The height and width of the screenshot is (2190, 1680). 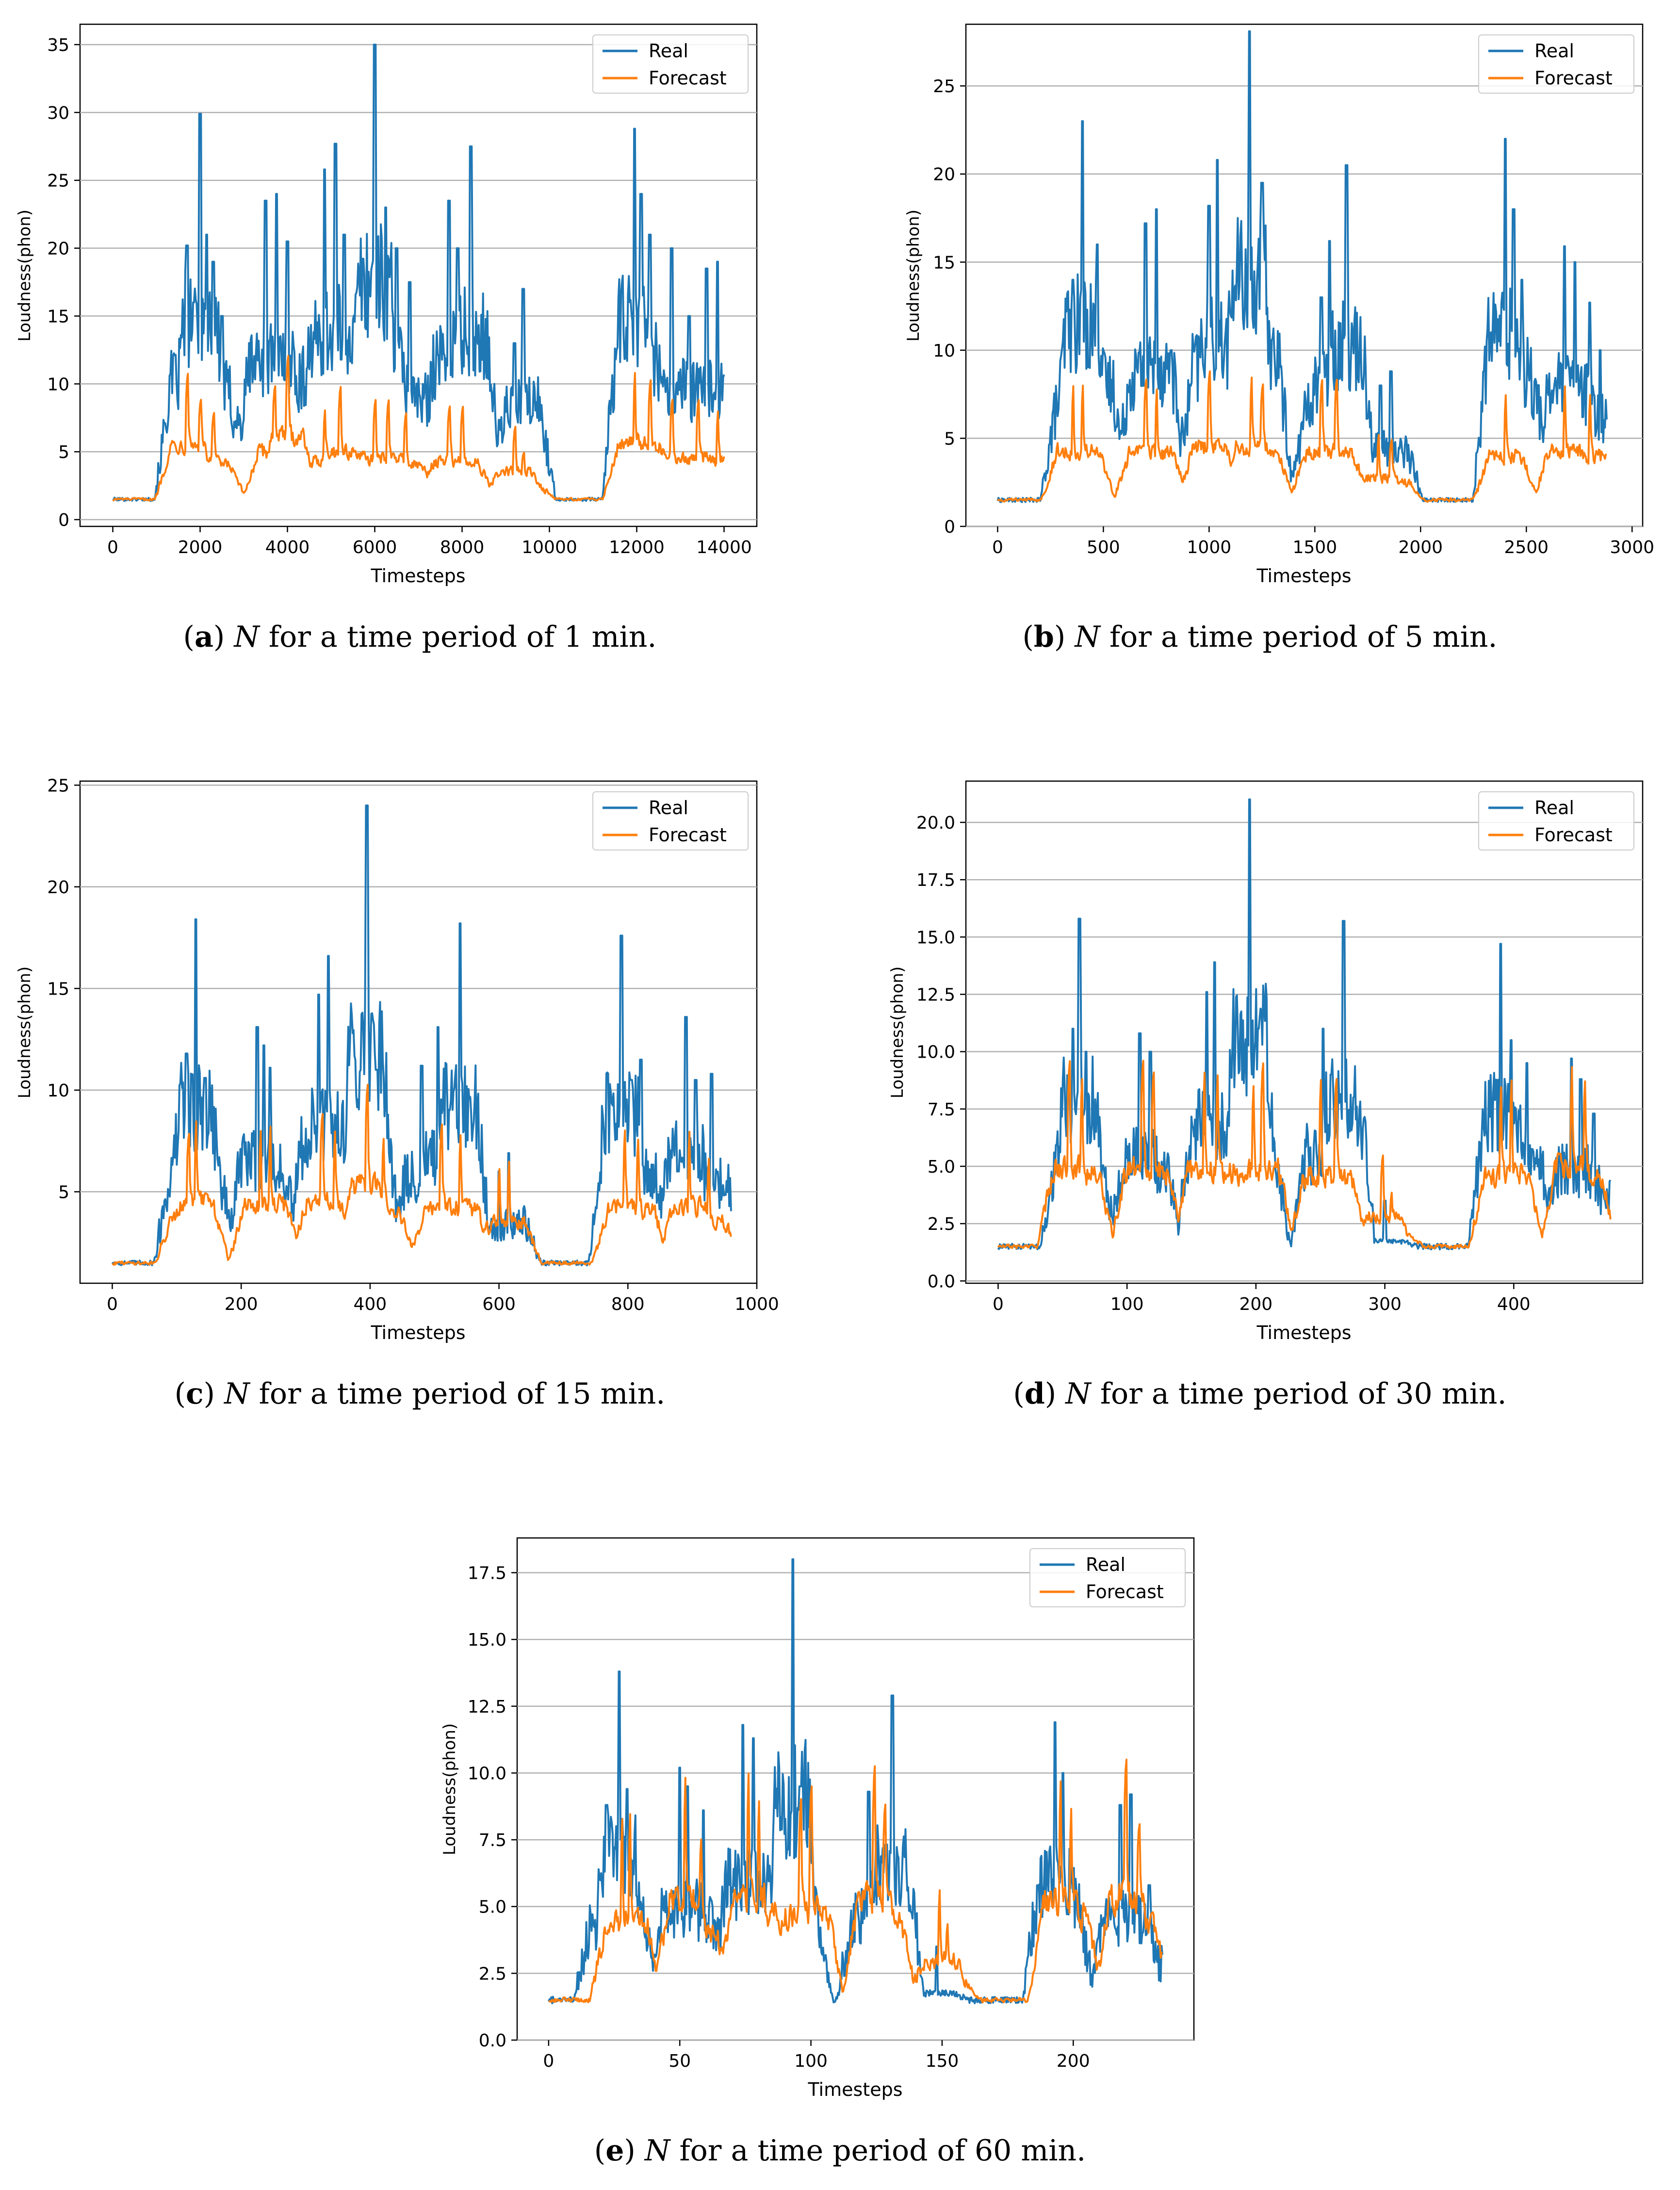 What do you see at coordinates (1385, 1304) in the screenshot?
I see `x-tick-label: 300` at bounding box center [1385, 1304].